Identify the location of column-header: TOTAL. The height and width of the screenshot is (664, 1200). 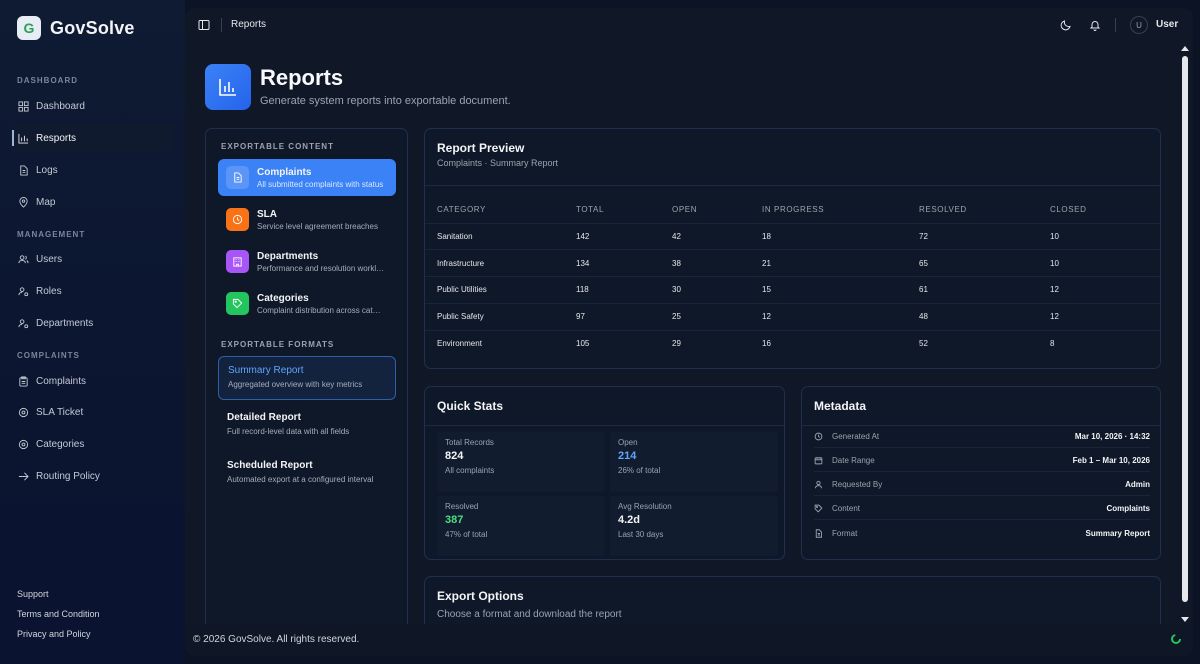
(590, 210).